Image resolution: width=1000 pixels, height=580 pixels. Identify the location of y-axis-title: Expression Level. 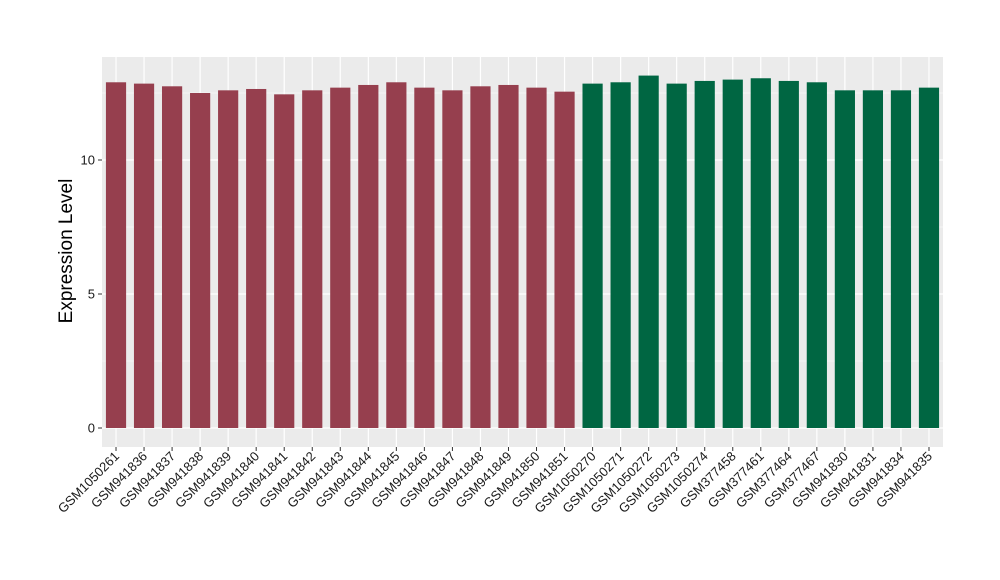
(66, 251).